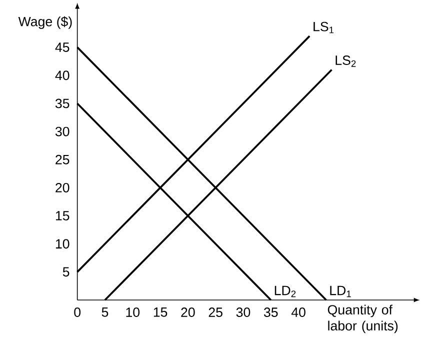 The width and height of the screenshot is (426, 344). I want to click on x-tick-label: 10, so click(133, 312).